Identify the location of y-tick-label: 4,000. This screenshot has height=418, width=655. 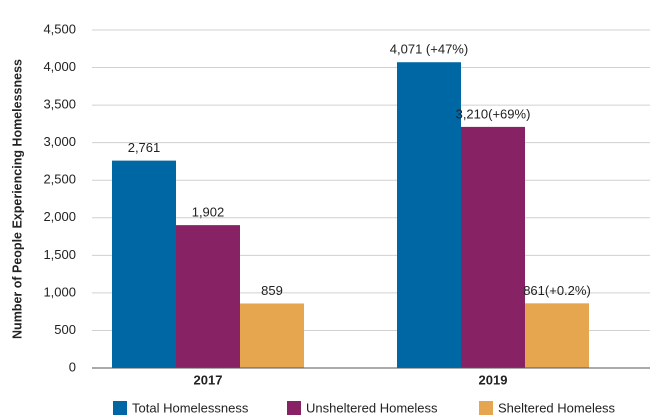
(59, 66).